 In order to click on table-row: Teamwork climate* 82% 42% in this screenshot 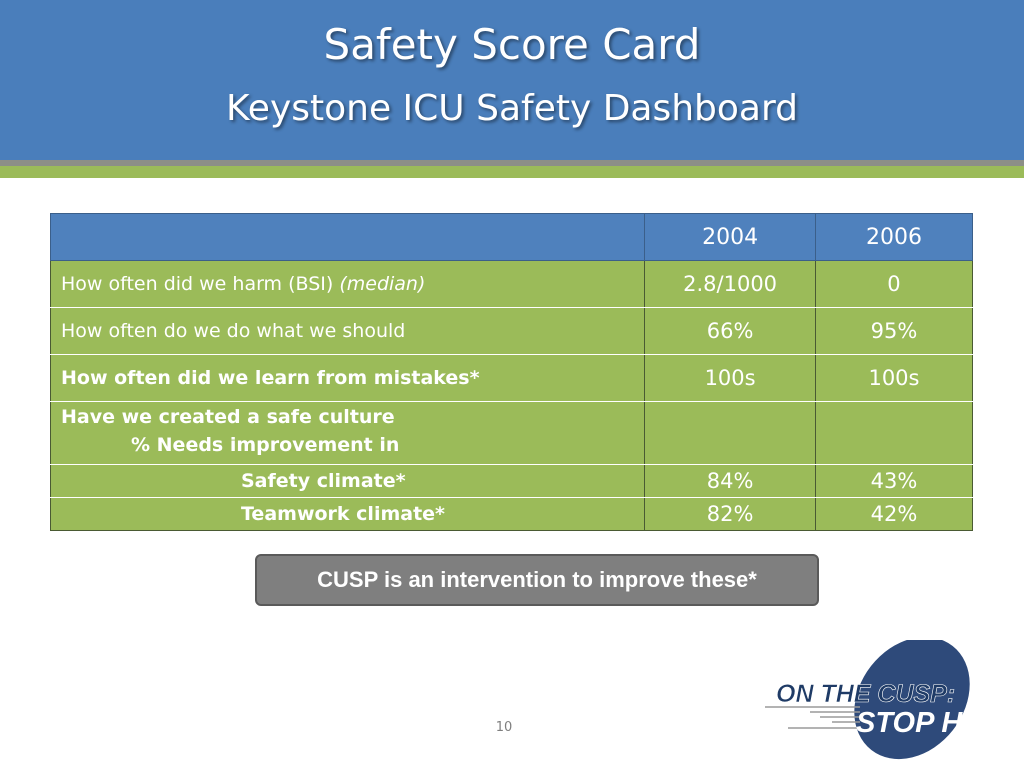, I will do `click(511, 514)`.